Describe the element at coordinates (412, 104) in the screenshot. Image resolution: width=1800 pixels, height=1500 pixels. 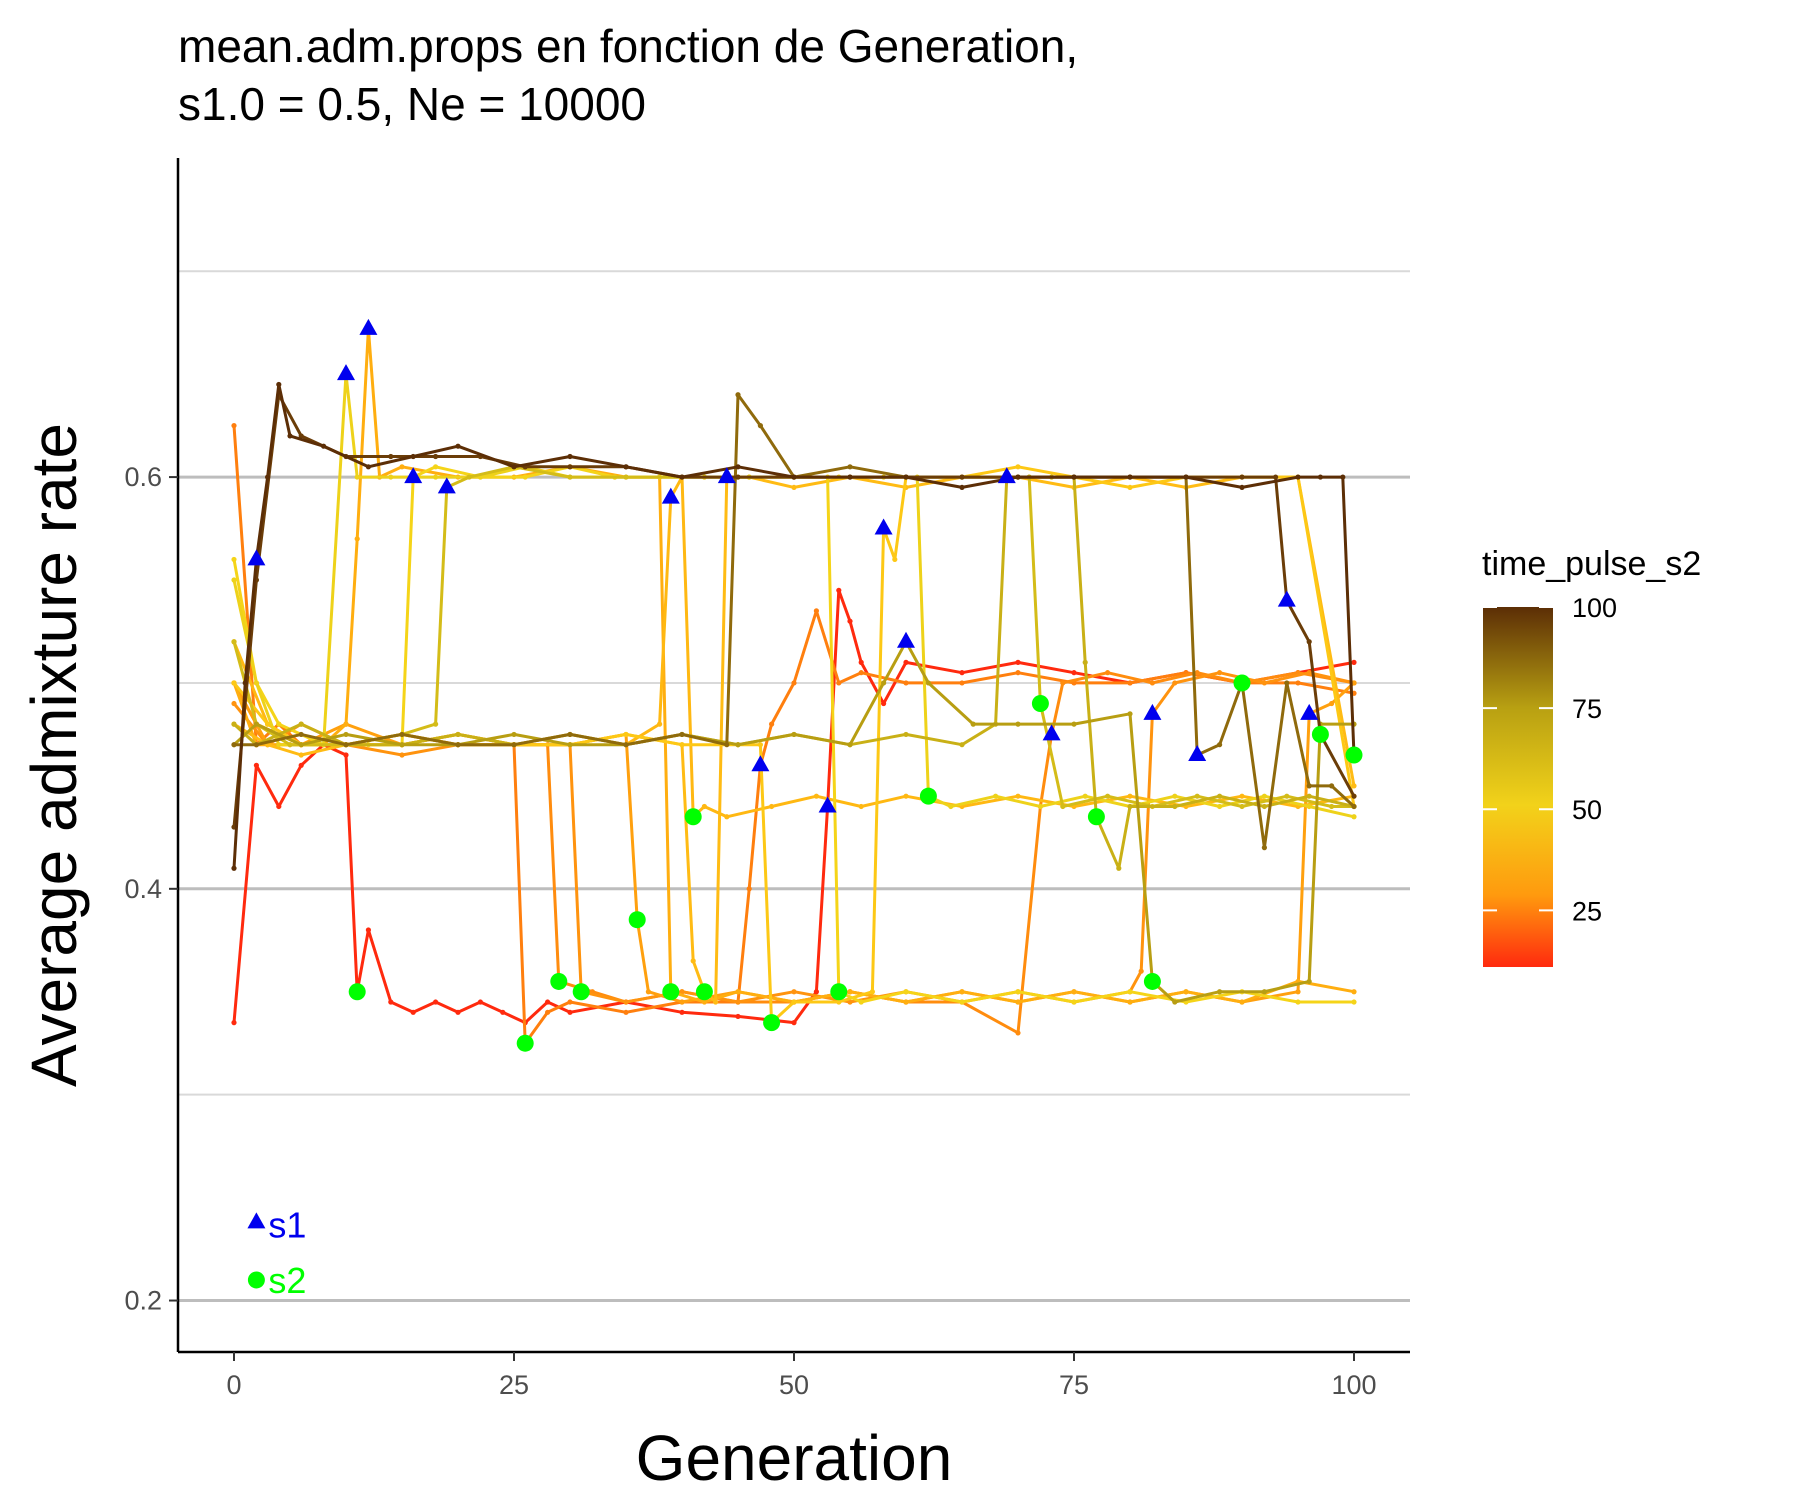
I see `chart-title-line-2: s1.0 = 0.5, Ne = 10000` at that location.